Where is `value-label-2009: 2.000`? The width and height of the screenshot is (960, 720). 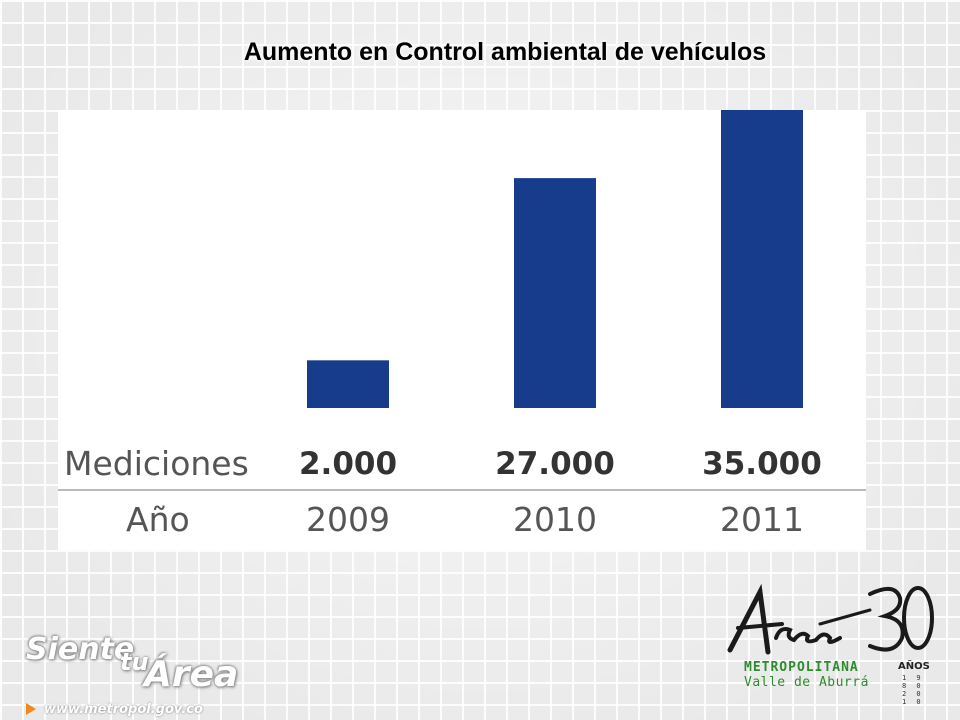
value-label-2009: 2.000 is located at coordinates (348, 464).